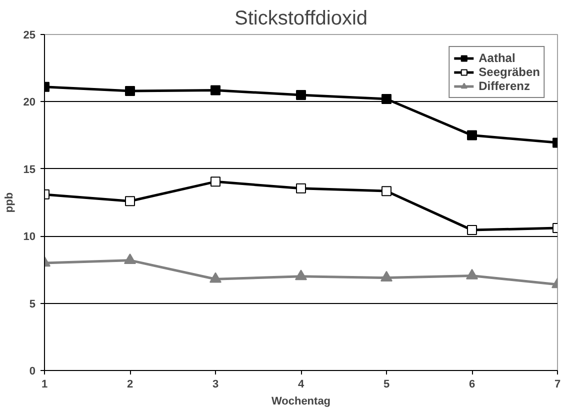  What do you see at coordinates (29, 237) in the screenshot?
I see `y-tick-label: 10` at bounding box center [29, 237].